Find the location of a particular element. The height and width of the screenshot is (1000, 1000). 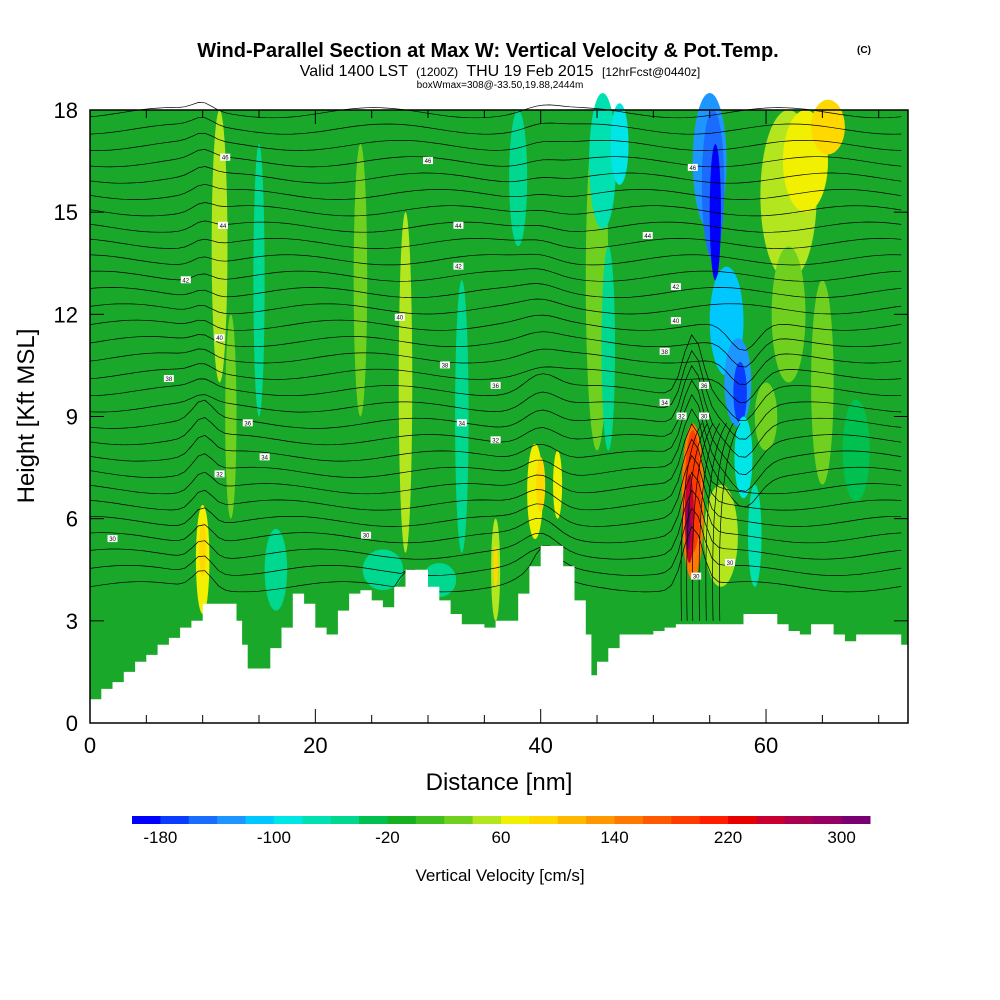

contour-label: 34 is located at coordinates (264, 457).